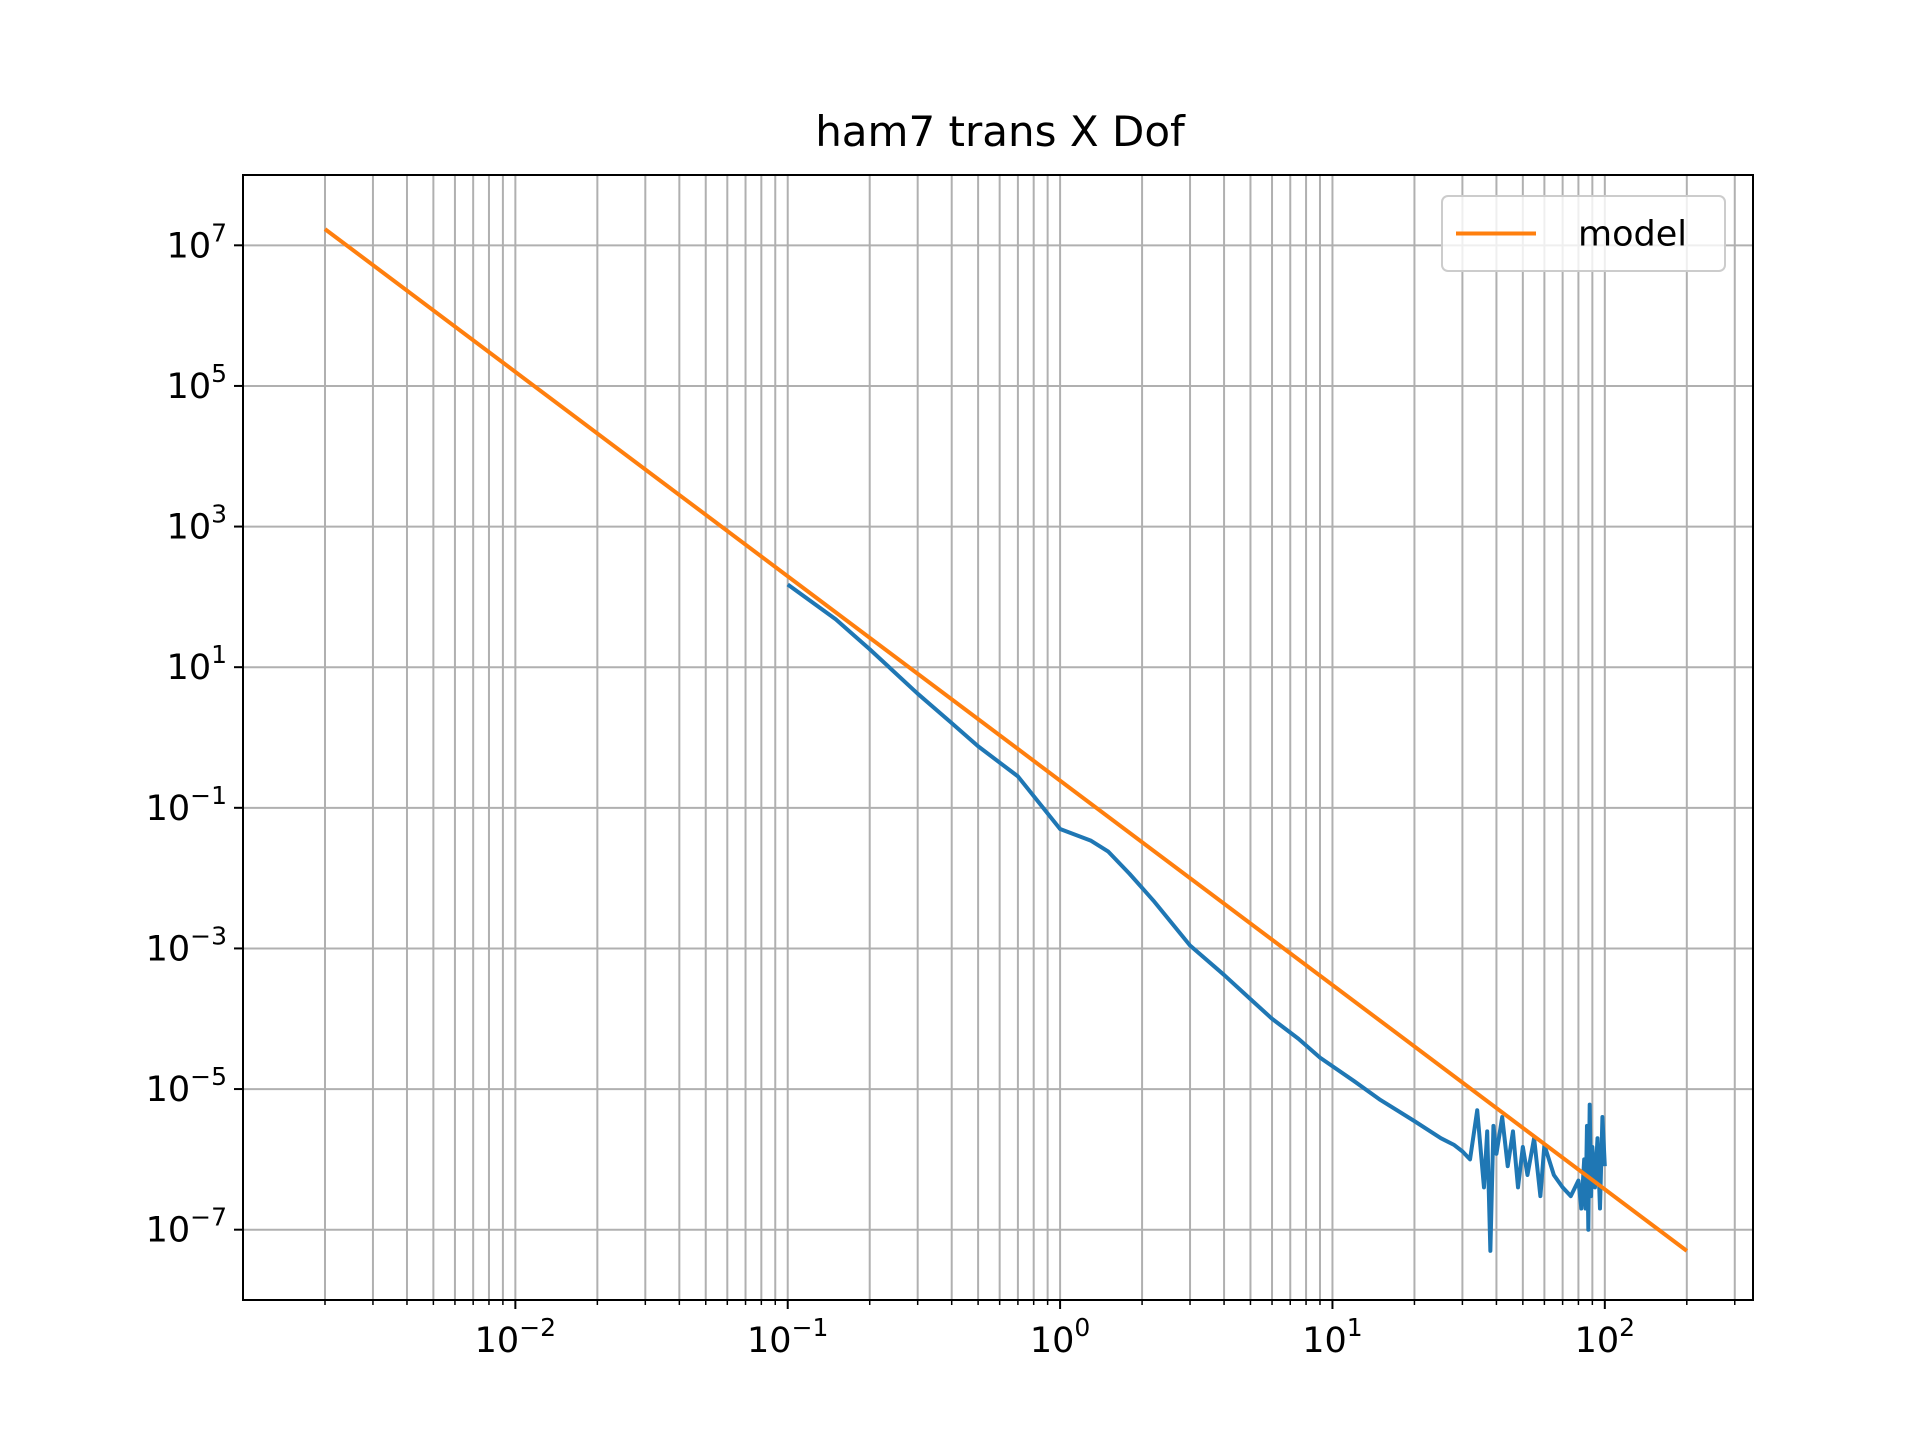 Image resolution: width=1920 pixels, height=1440 pixels. I want to click on y-tick-label: 10⁻⁷, so click(186, 1227).